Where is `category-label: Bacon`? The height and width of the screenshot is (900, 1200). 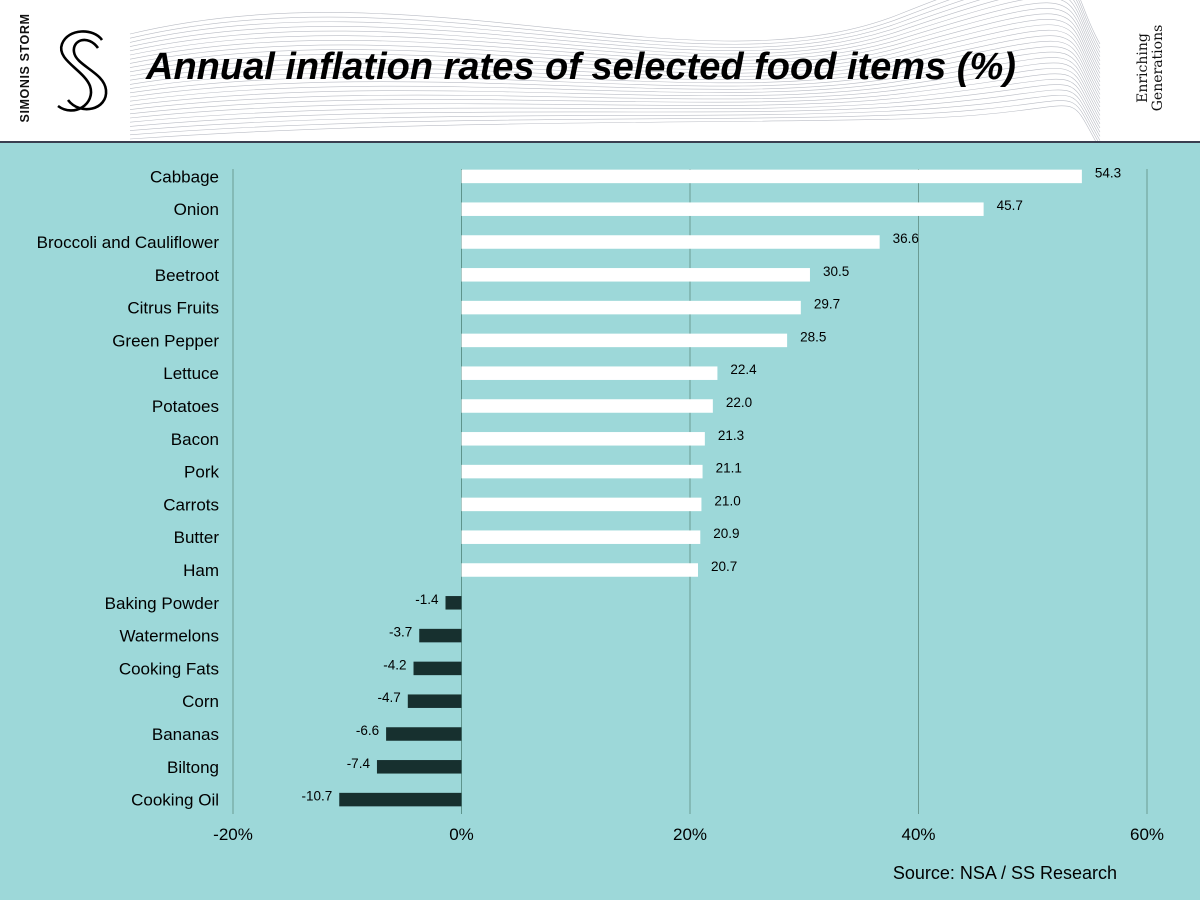
category-label: Bacon is located at coordinates (195, 439).